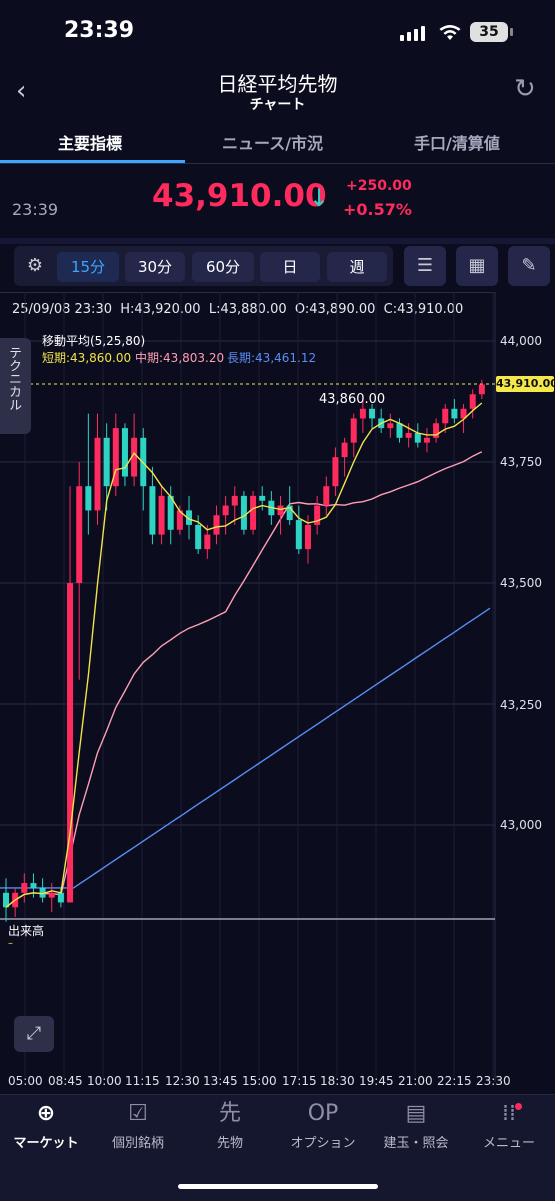 The image size is (555, 1201). I want to click on bar-list-icon: ☰, so click(425, 266).